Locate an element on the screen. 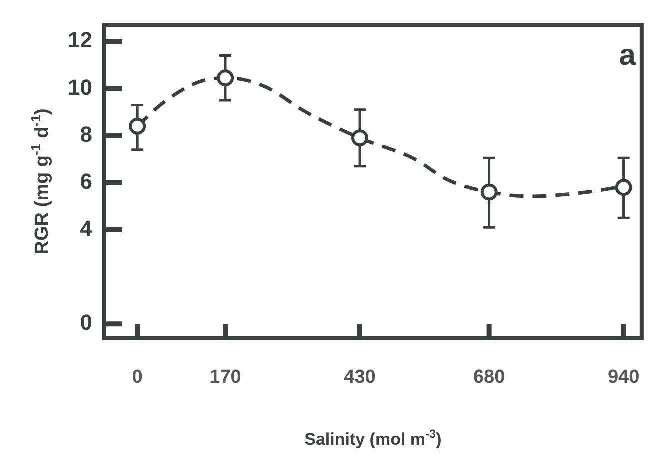 This screenshot has height=467, width=668. x-tick-label: 940 is located at coordinates (624, 377).